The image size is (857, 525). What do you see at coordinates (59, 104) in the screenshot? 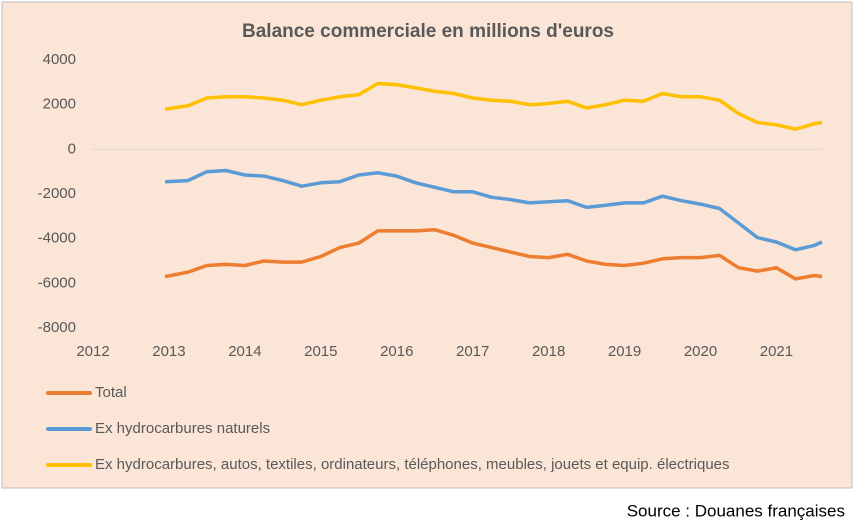
I see `y-tick-label: 2000` at bounding box center [59, 104].